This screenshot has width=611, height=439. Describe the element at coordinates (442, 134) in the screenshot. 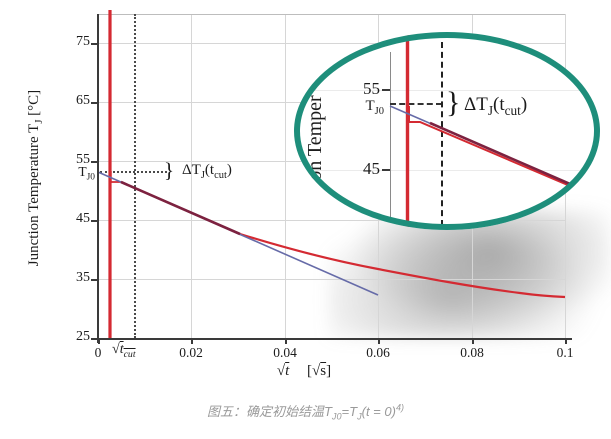

I see `inset-tcut-dashed-vertical` at that location.